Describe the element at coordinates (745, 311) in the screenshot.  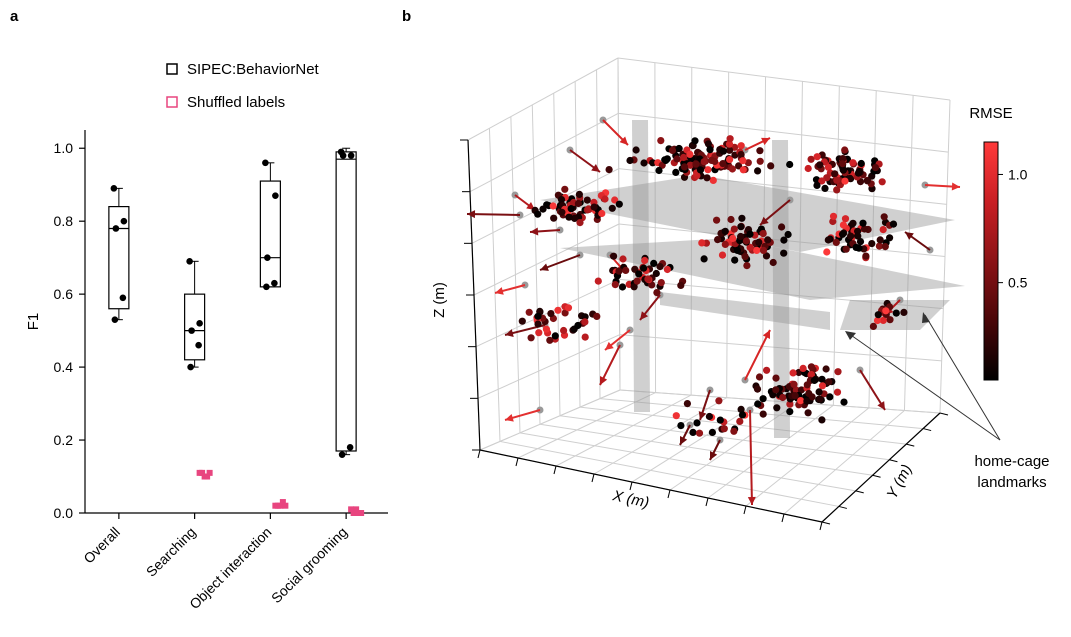
I see `landmark-plate` at that location.